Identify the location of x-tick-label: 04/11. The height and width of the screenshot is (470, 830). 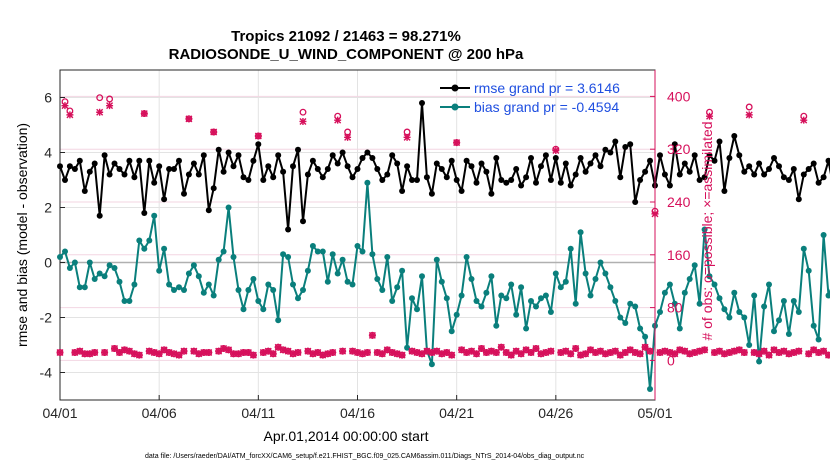
(258, 413).